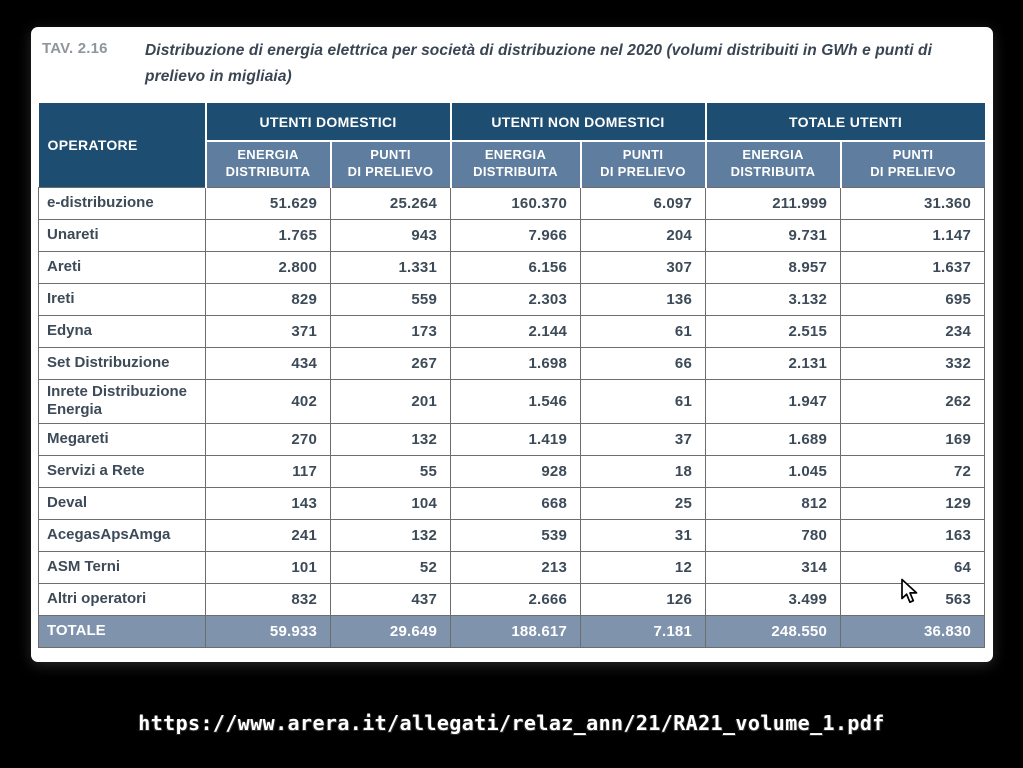 This screenshot has width=1023, height=768. I want to click on operator-cell: Set Distribuzione, so click(122, 363).